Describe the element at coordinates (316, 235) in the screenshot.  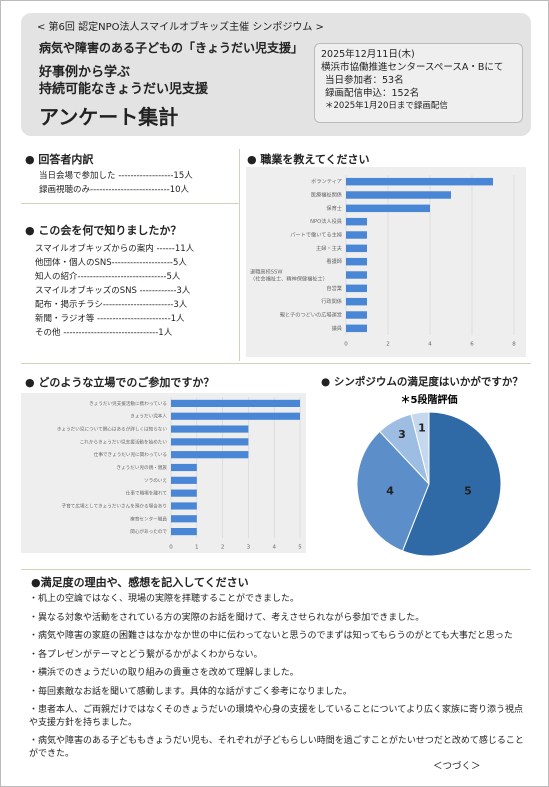
I see `y-tick-label: パートで働いてる主婦` at that location.